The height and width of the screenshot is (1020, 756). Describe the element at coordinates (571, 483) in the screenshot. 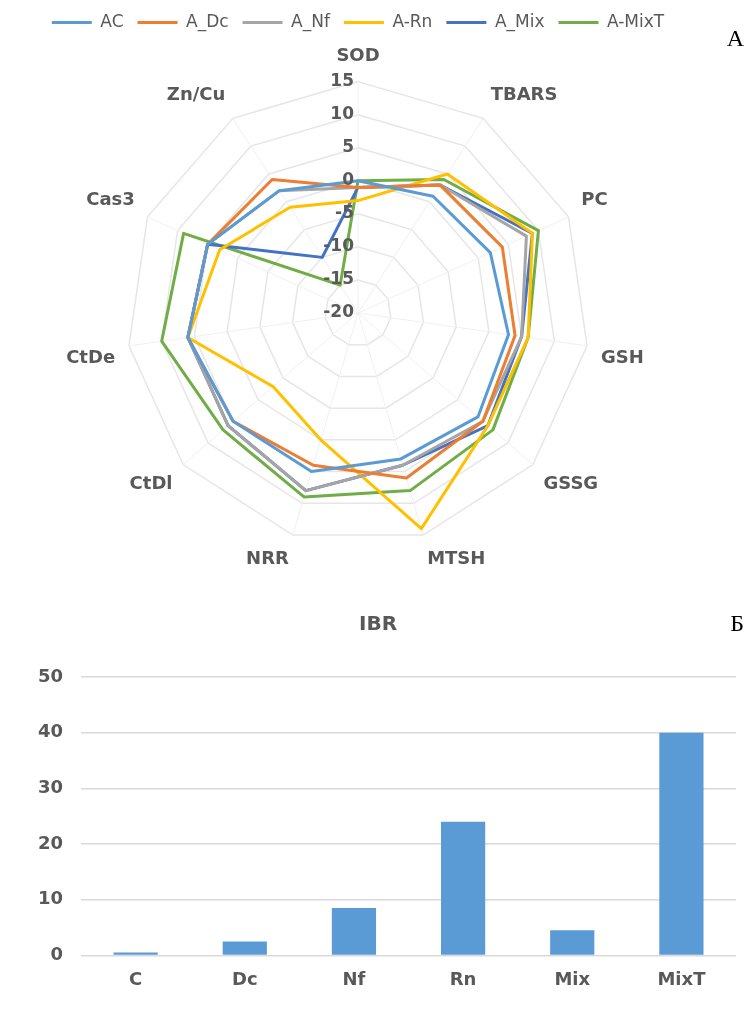

I see `spoke-label: GSSG` at that location.